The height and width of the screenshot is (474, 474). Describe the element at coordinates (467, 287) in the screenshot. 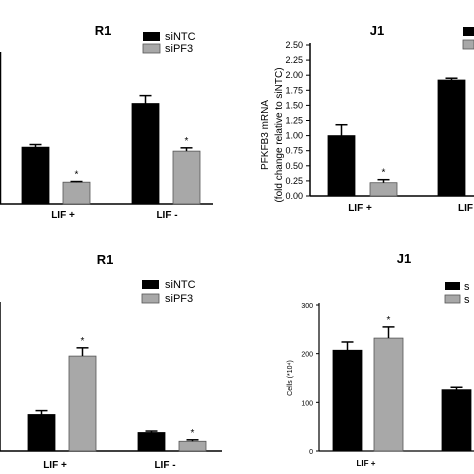

I see `legend-label-sintc: s` at that location.